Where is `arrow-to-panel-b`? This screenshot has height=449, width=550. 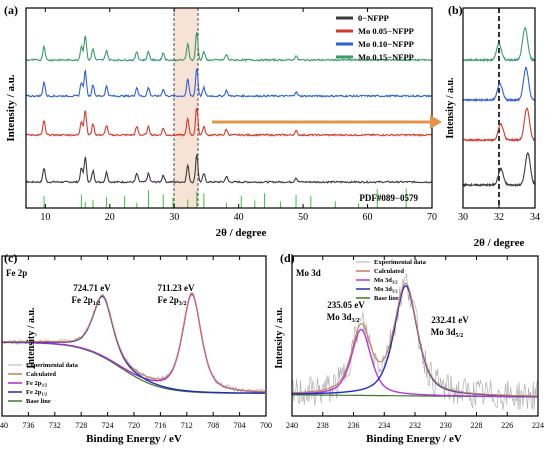
arrow-to-panel-b is located at coordinates (327, 122).